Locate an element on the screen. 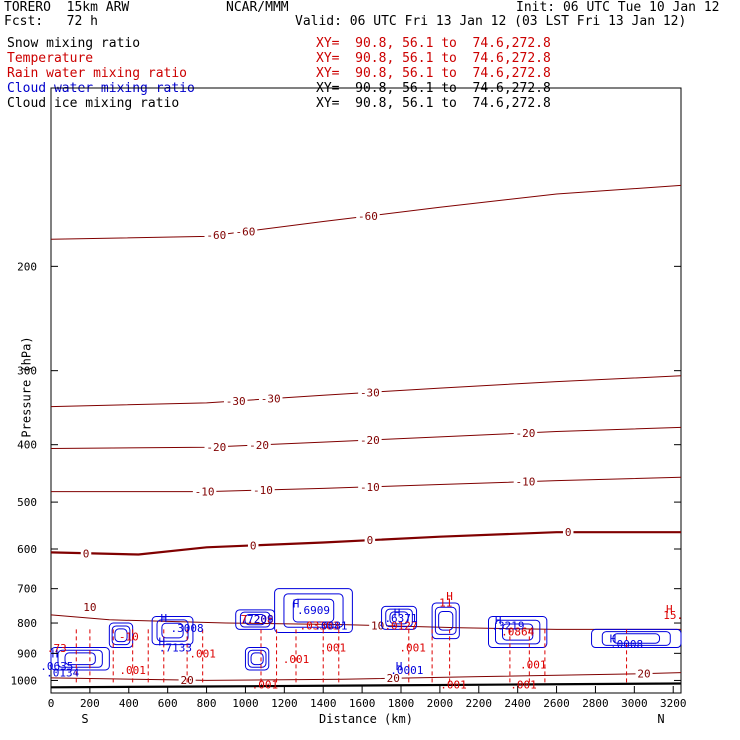 This screenshot has height=740, width=740. field-extremum-label: .0001 is located at coordinates (406, 670).